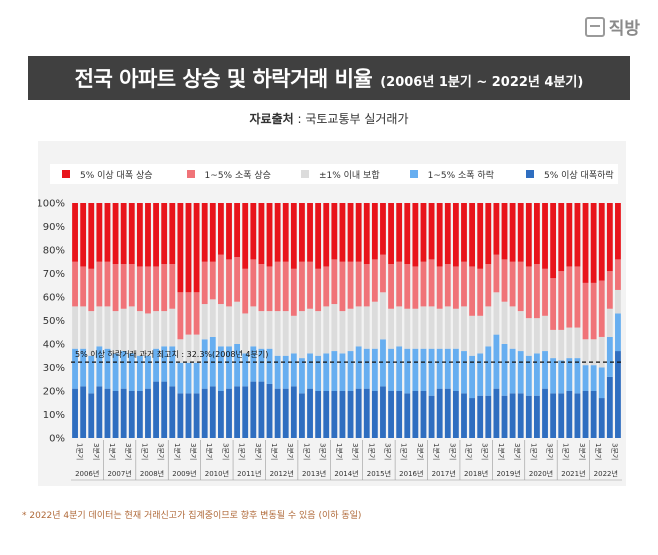 This screenshot has height=555, width=658. I want to click on source-label: 자료출처, so click(271, 119).